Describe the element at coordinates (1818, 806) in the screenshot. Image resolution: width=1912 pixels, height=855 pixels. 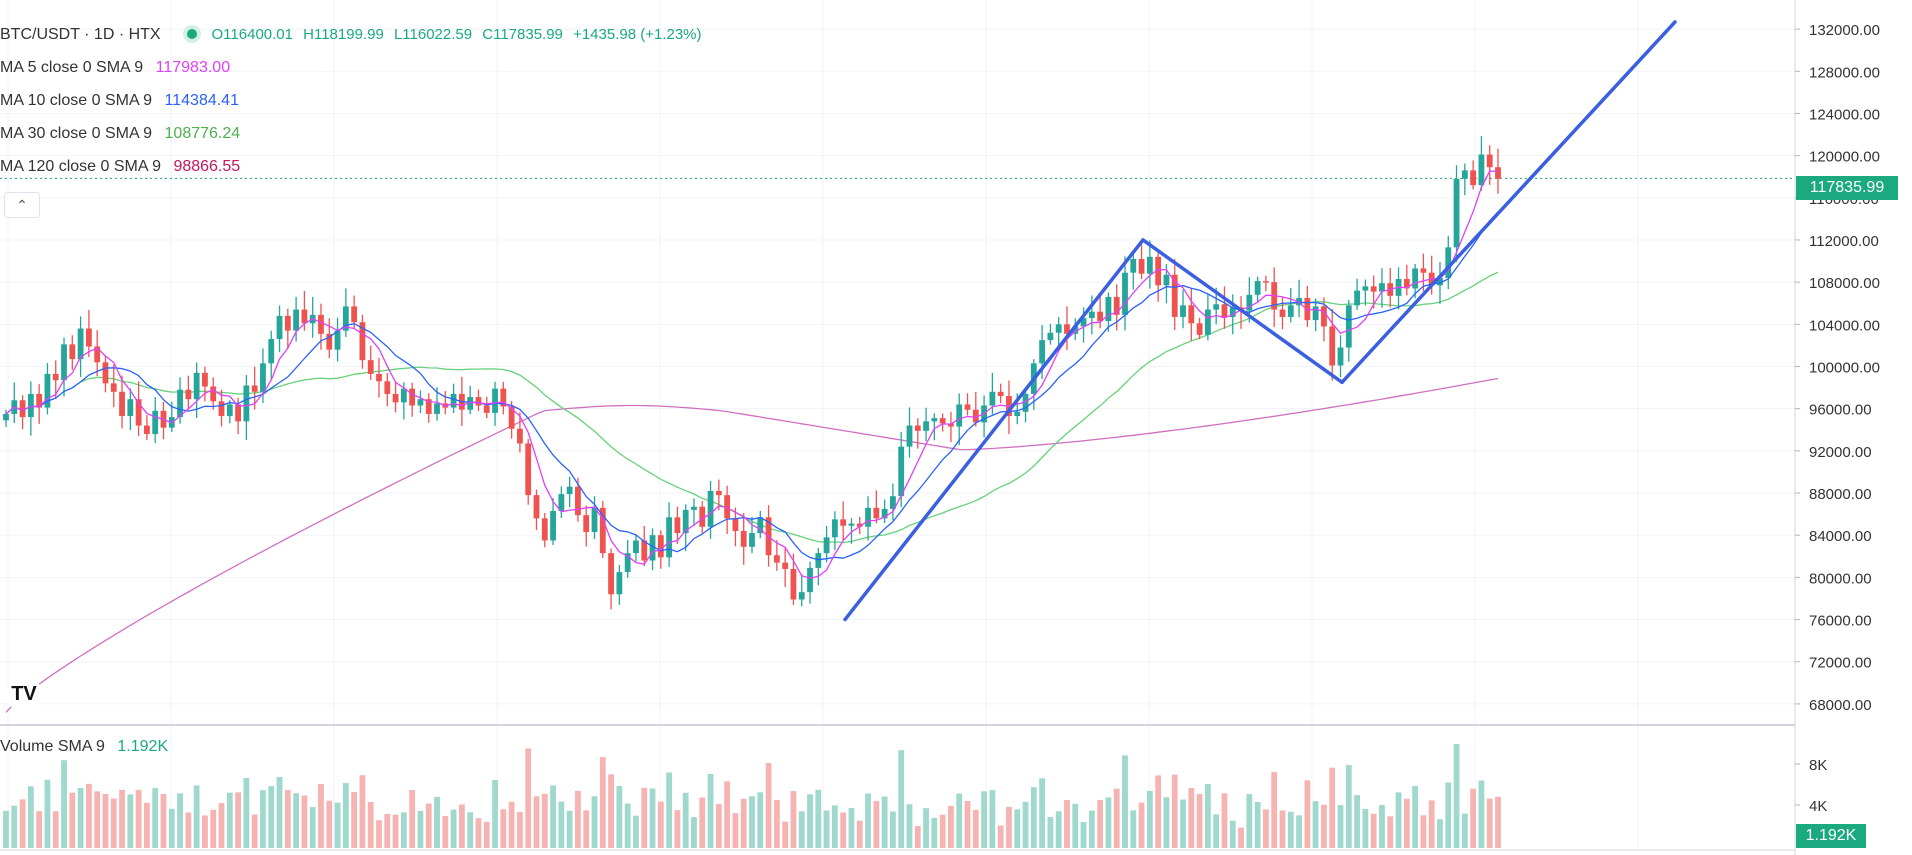
I see `volume-tick-label: 4K` at that location.